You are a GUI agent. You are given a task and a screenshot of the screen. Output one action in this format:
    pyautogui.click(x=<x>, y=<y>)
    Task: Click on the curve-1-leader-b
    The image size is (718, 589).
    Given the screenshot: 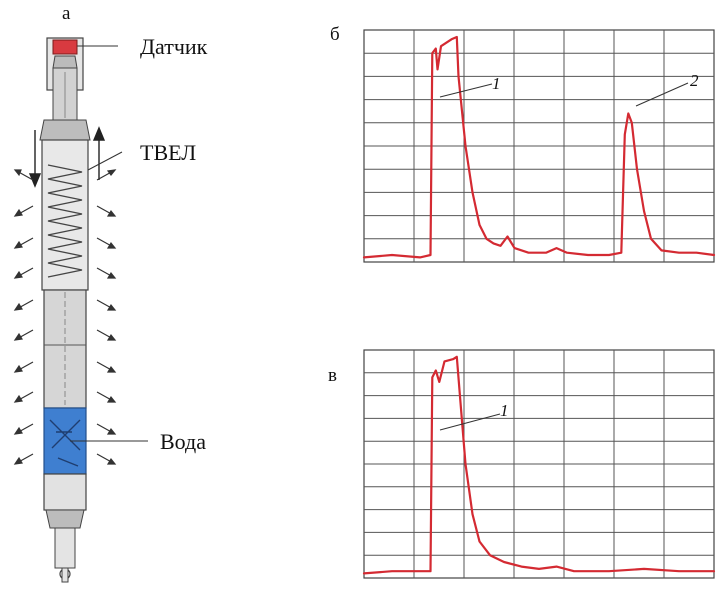 What is the action you would take?
    pyautogui.click(x=466, y=90)
    